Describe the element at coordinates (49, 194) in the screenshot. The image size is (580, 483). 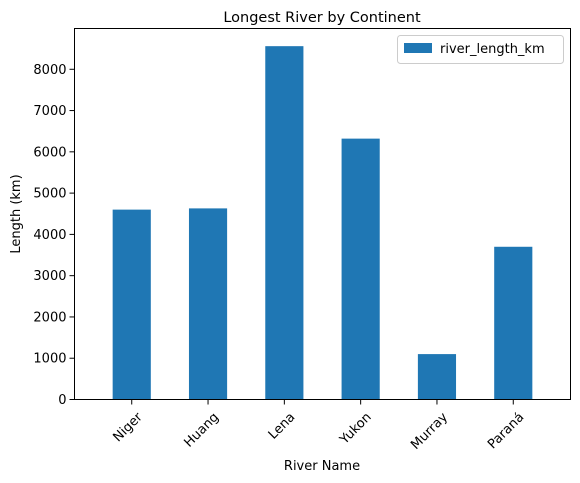
I see `y-tick-label: 5000` at that location.